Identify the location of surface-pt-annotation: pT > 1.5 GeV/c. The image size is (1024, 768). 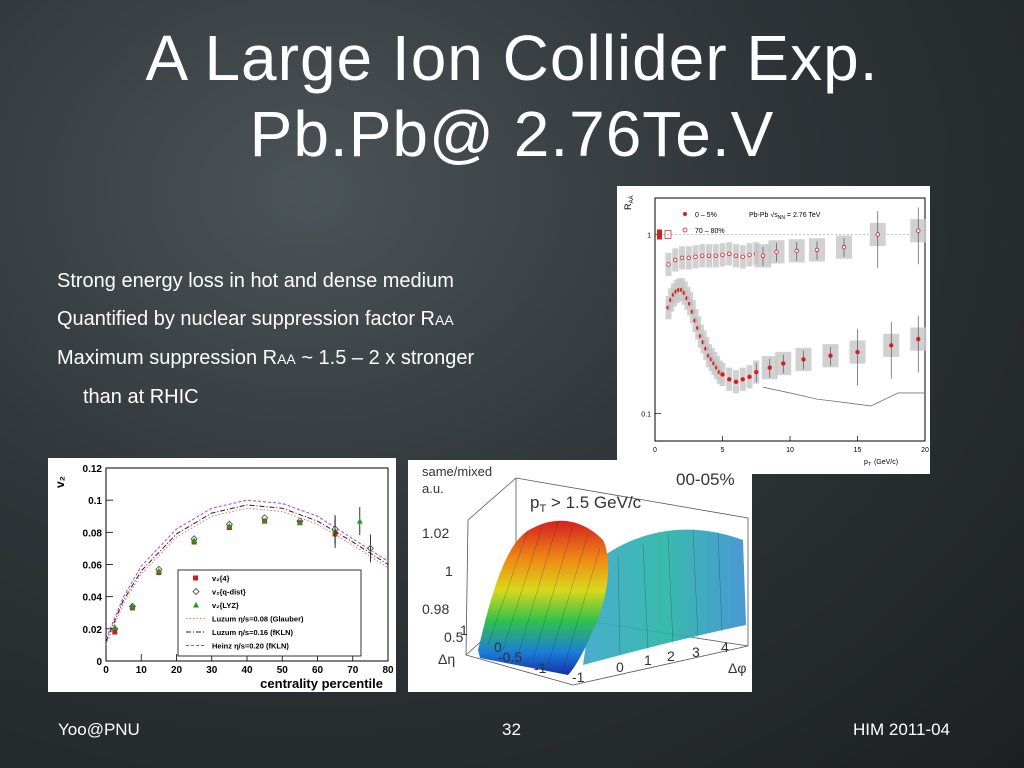
(586, 504).